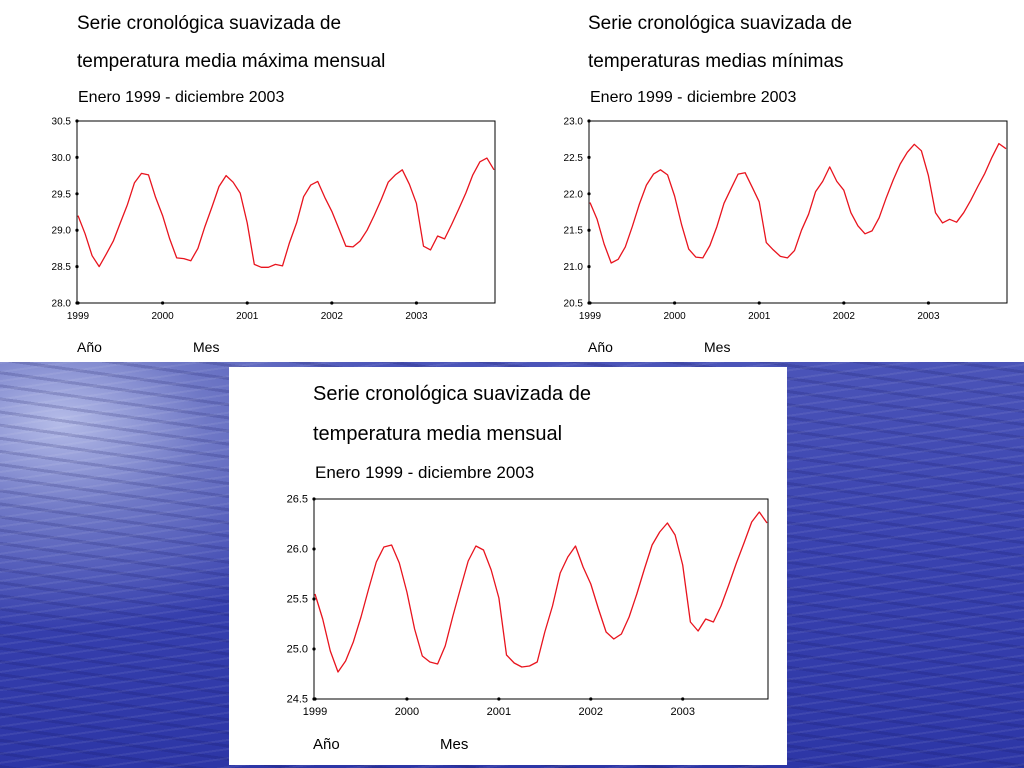  Describe the element at coordinates (574, 158) in the screenshot. I see `y-tick-label: 22.5` at that location.